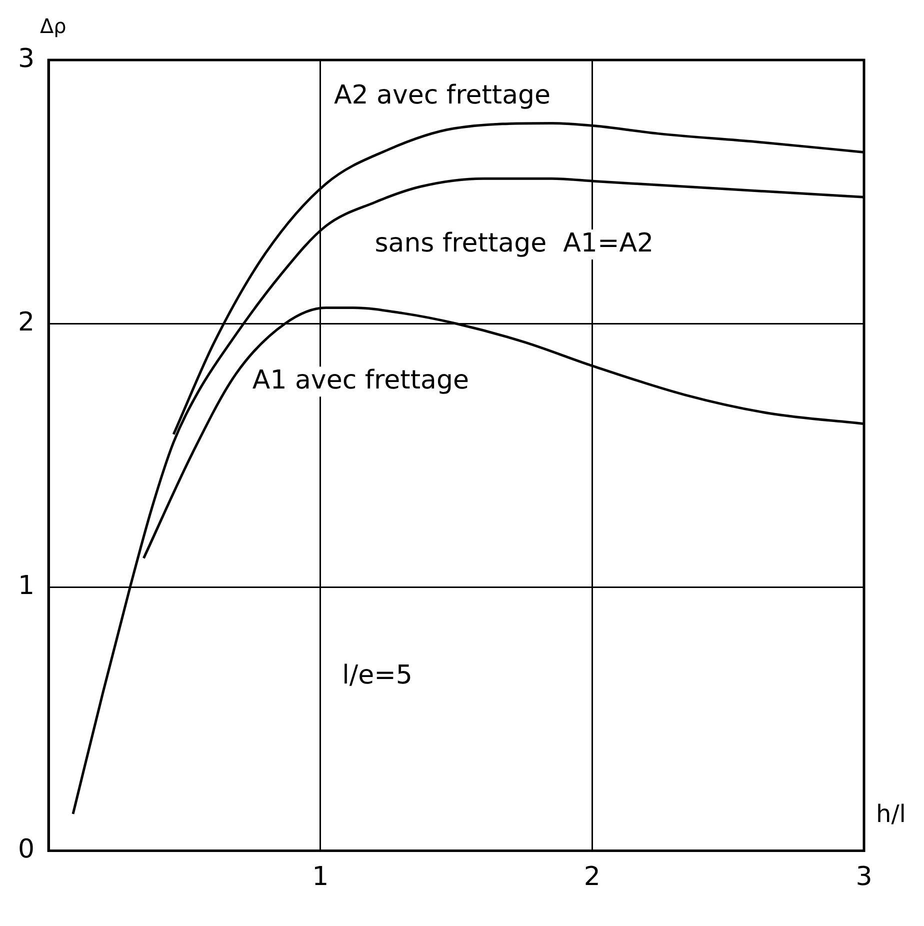 The image size is (924, 926). What do you see at coordinates (53, 26) in the screenshot?
I see `y-axis-title: Δρ` at bounding box center [53, 26].